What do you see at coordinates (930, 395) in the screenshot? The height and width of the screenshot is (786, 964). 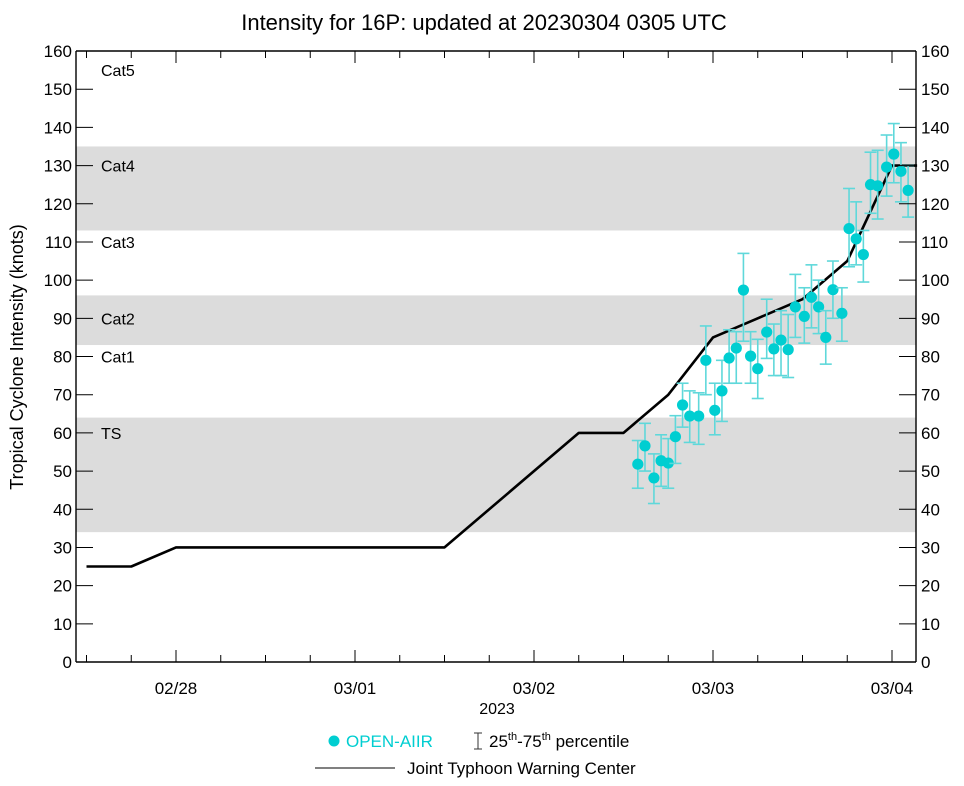 I see `y-tick-label-right: 70` at bounding box center [930, 395].